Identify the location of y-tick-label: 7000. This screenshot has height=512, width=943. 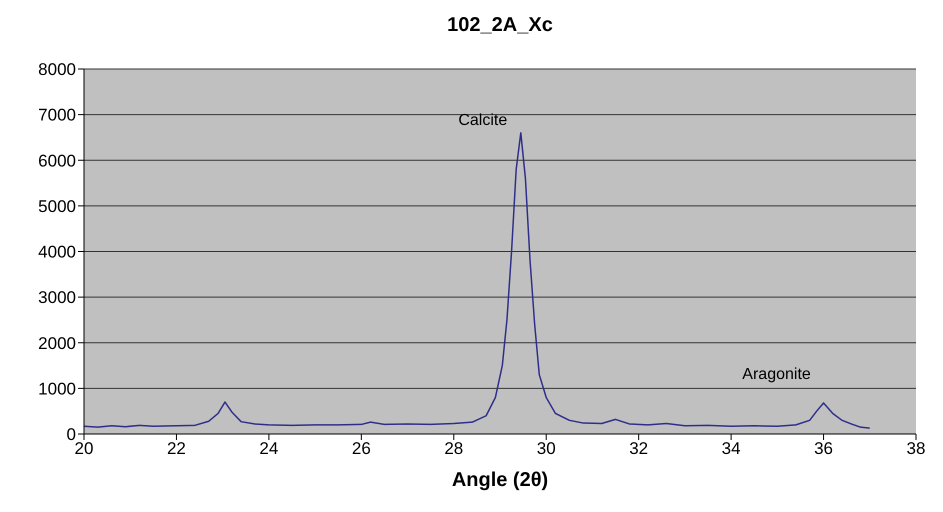
(57, 115).